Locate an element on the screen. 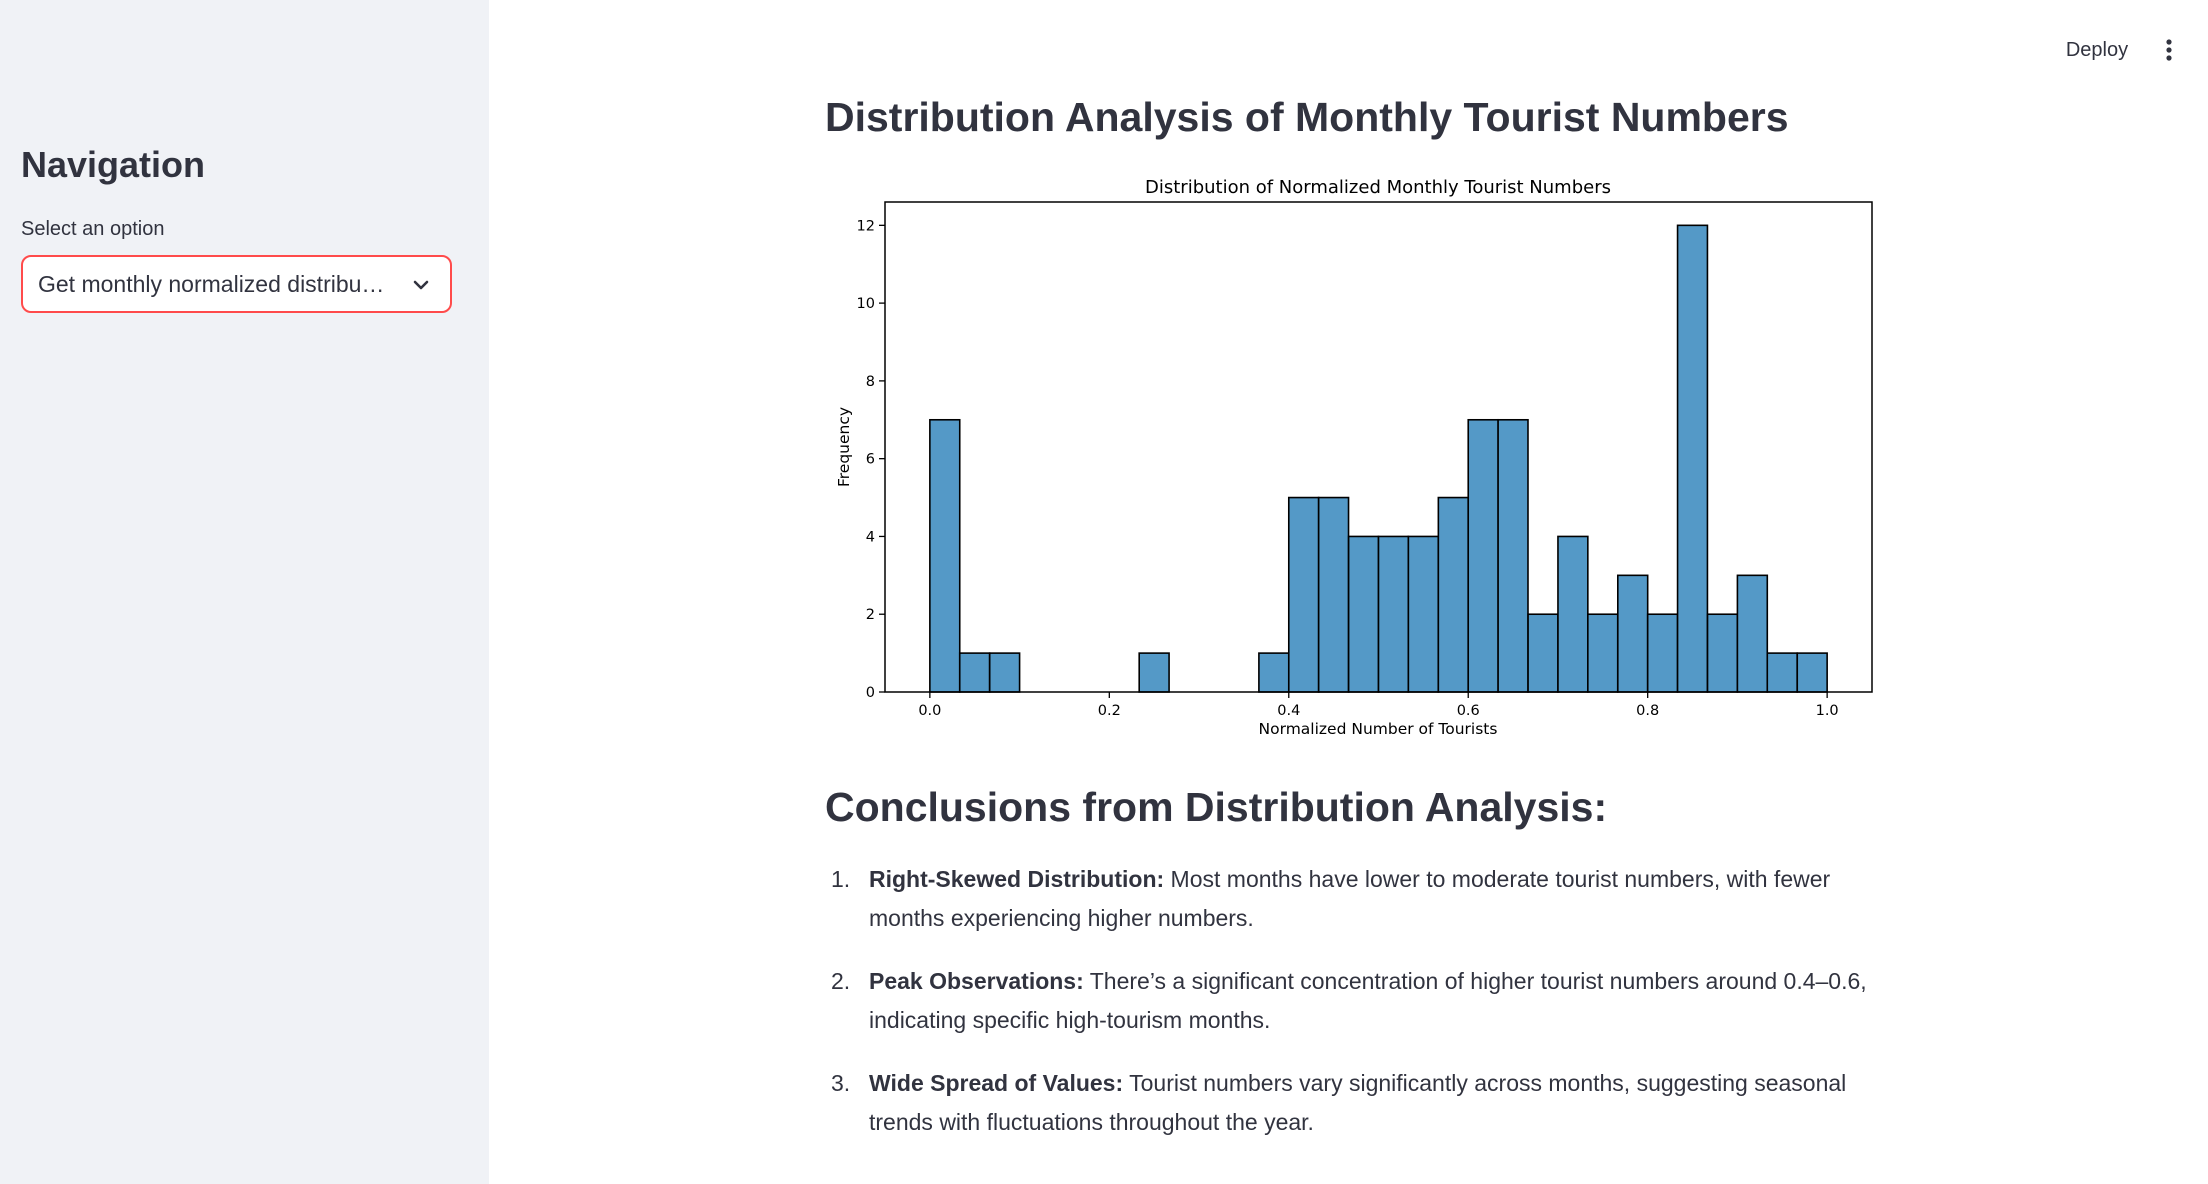  x-tick-label: 0.2 is located at coordinates (1109, 711).